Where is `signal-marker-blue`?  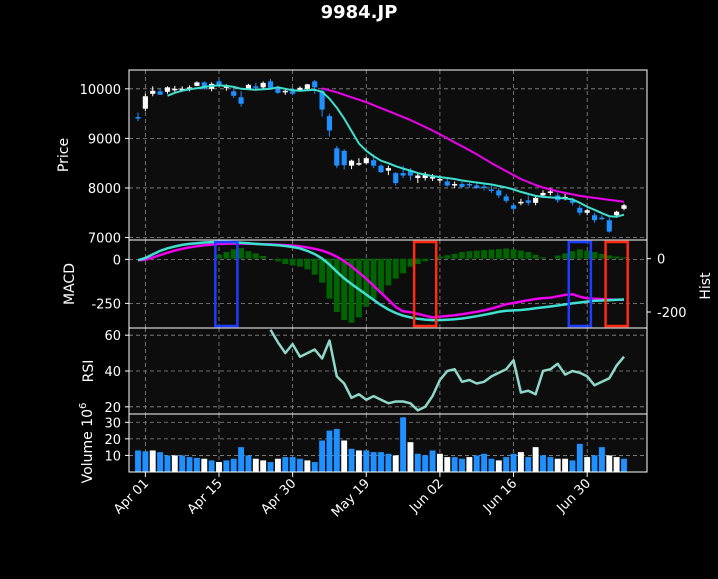
signal-marker-blue is located at coordinates (226, 284).